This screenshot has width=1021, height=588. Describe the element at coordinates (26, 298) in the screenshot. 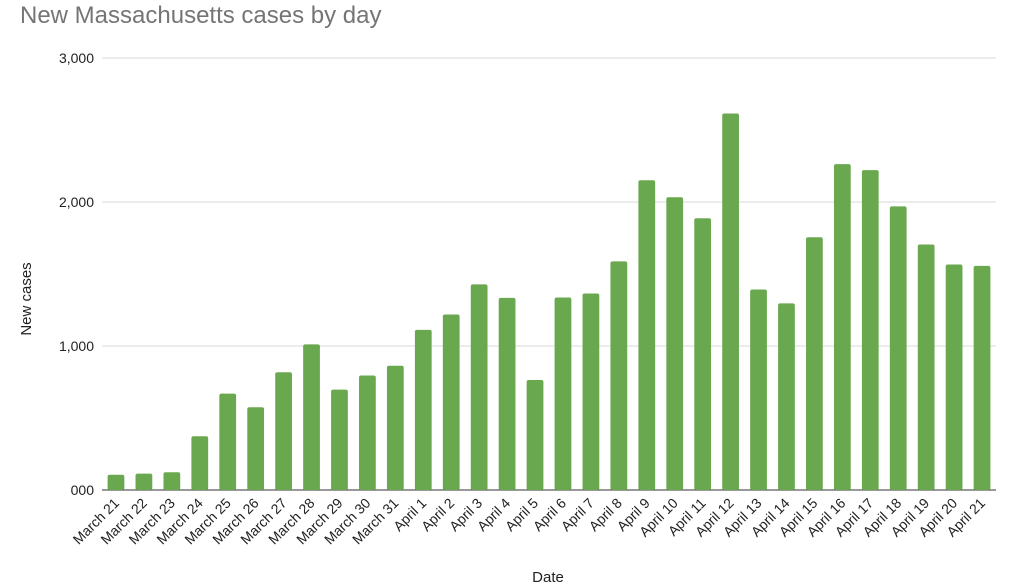

I see `y-axis-label: New cases` at that location.